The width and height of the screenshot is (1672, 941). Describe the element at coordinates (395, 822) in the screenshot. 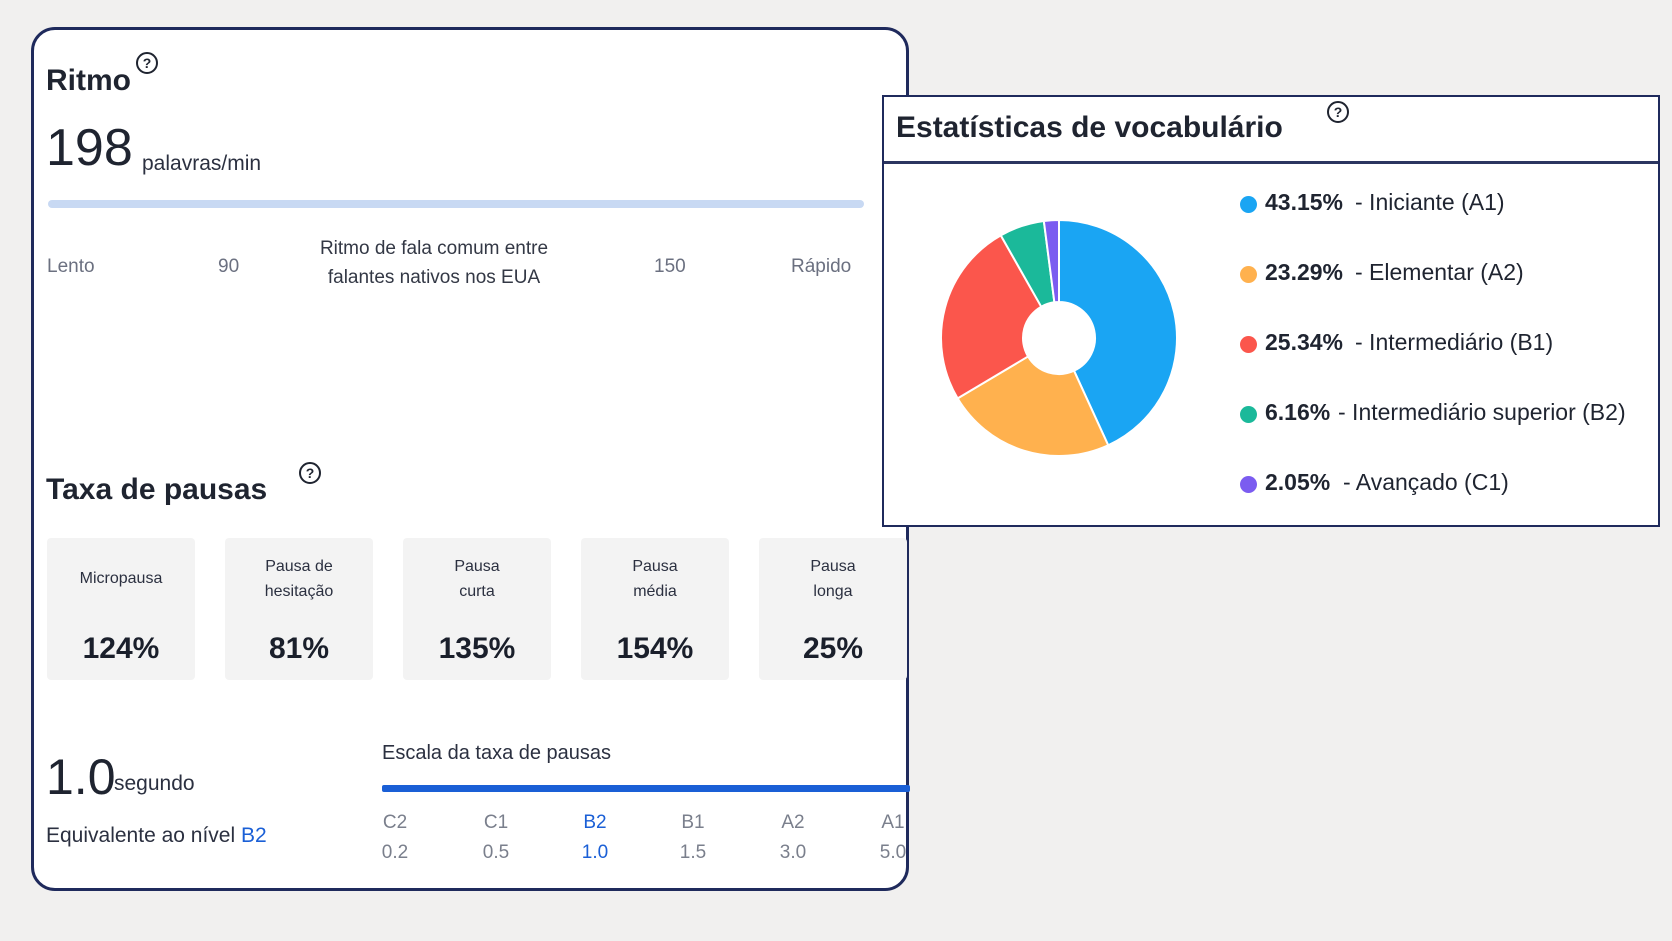

I see `scale-level-c2: C2` at that location.